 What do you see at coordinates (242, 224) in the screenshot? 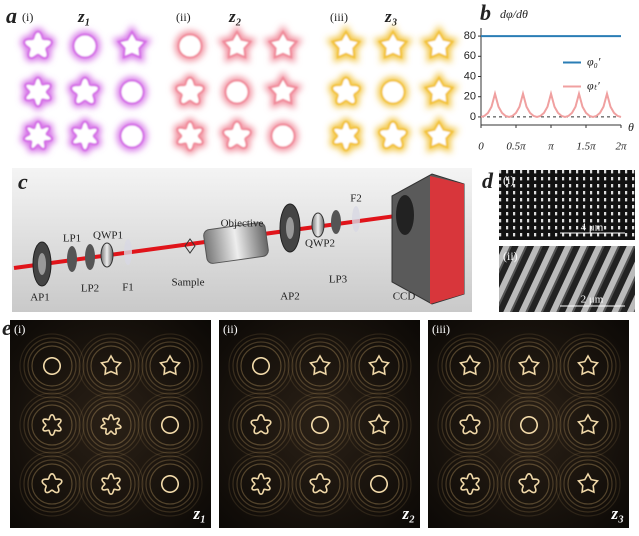
I see `component-label: Objective` at bounding box center [242, 224].